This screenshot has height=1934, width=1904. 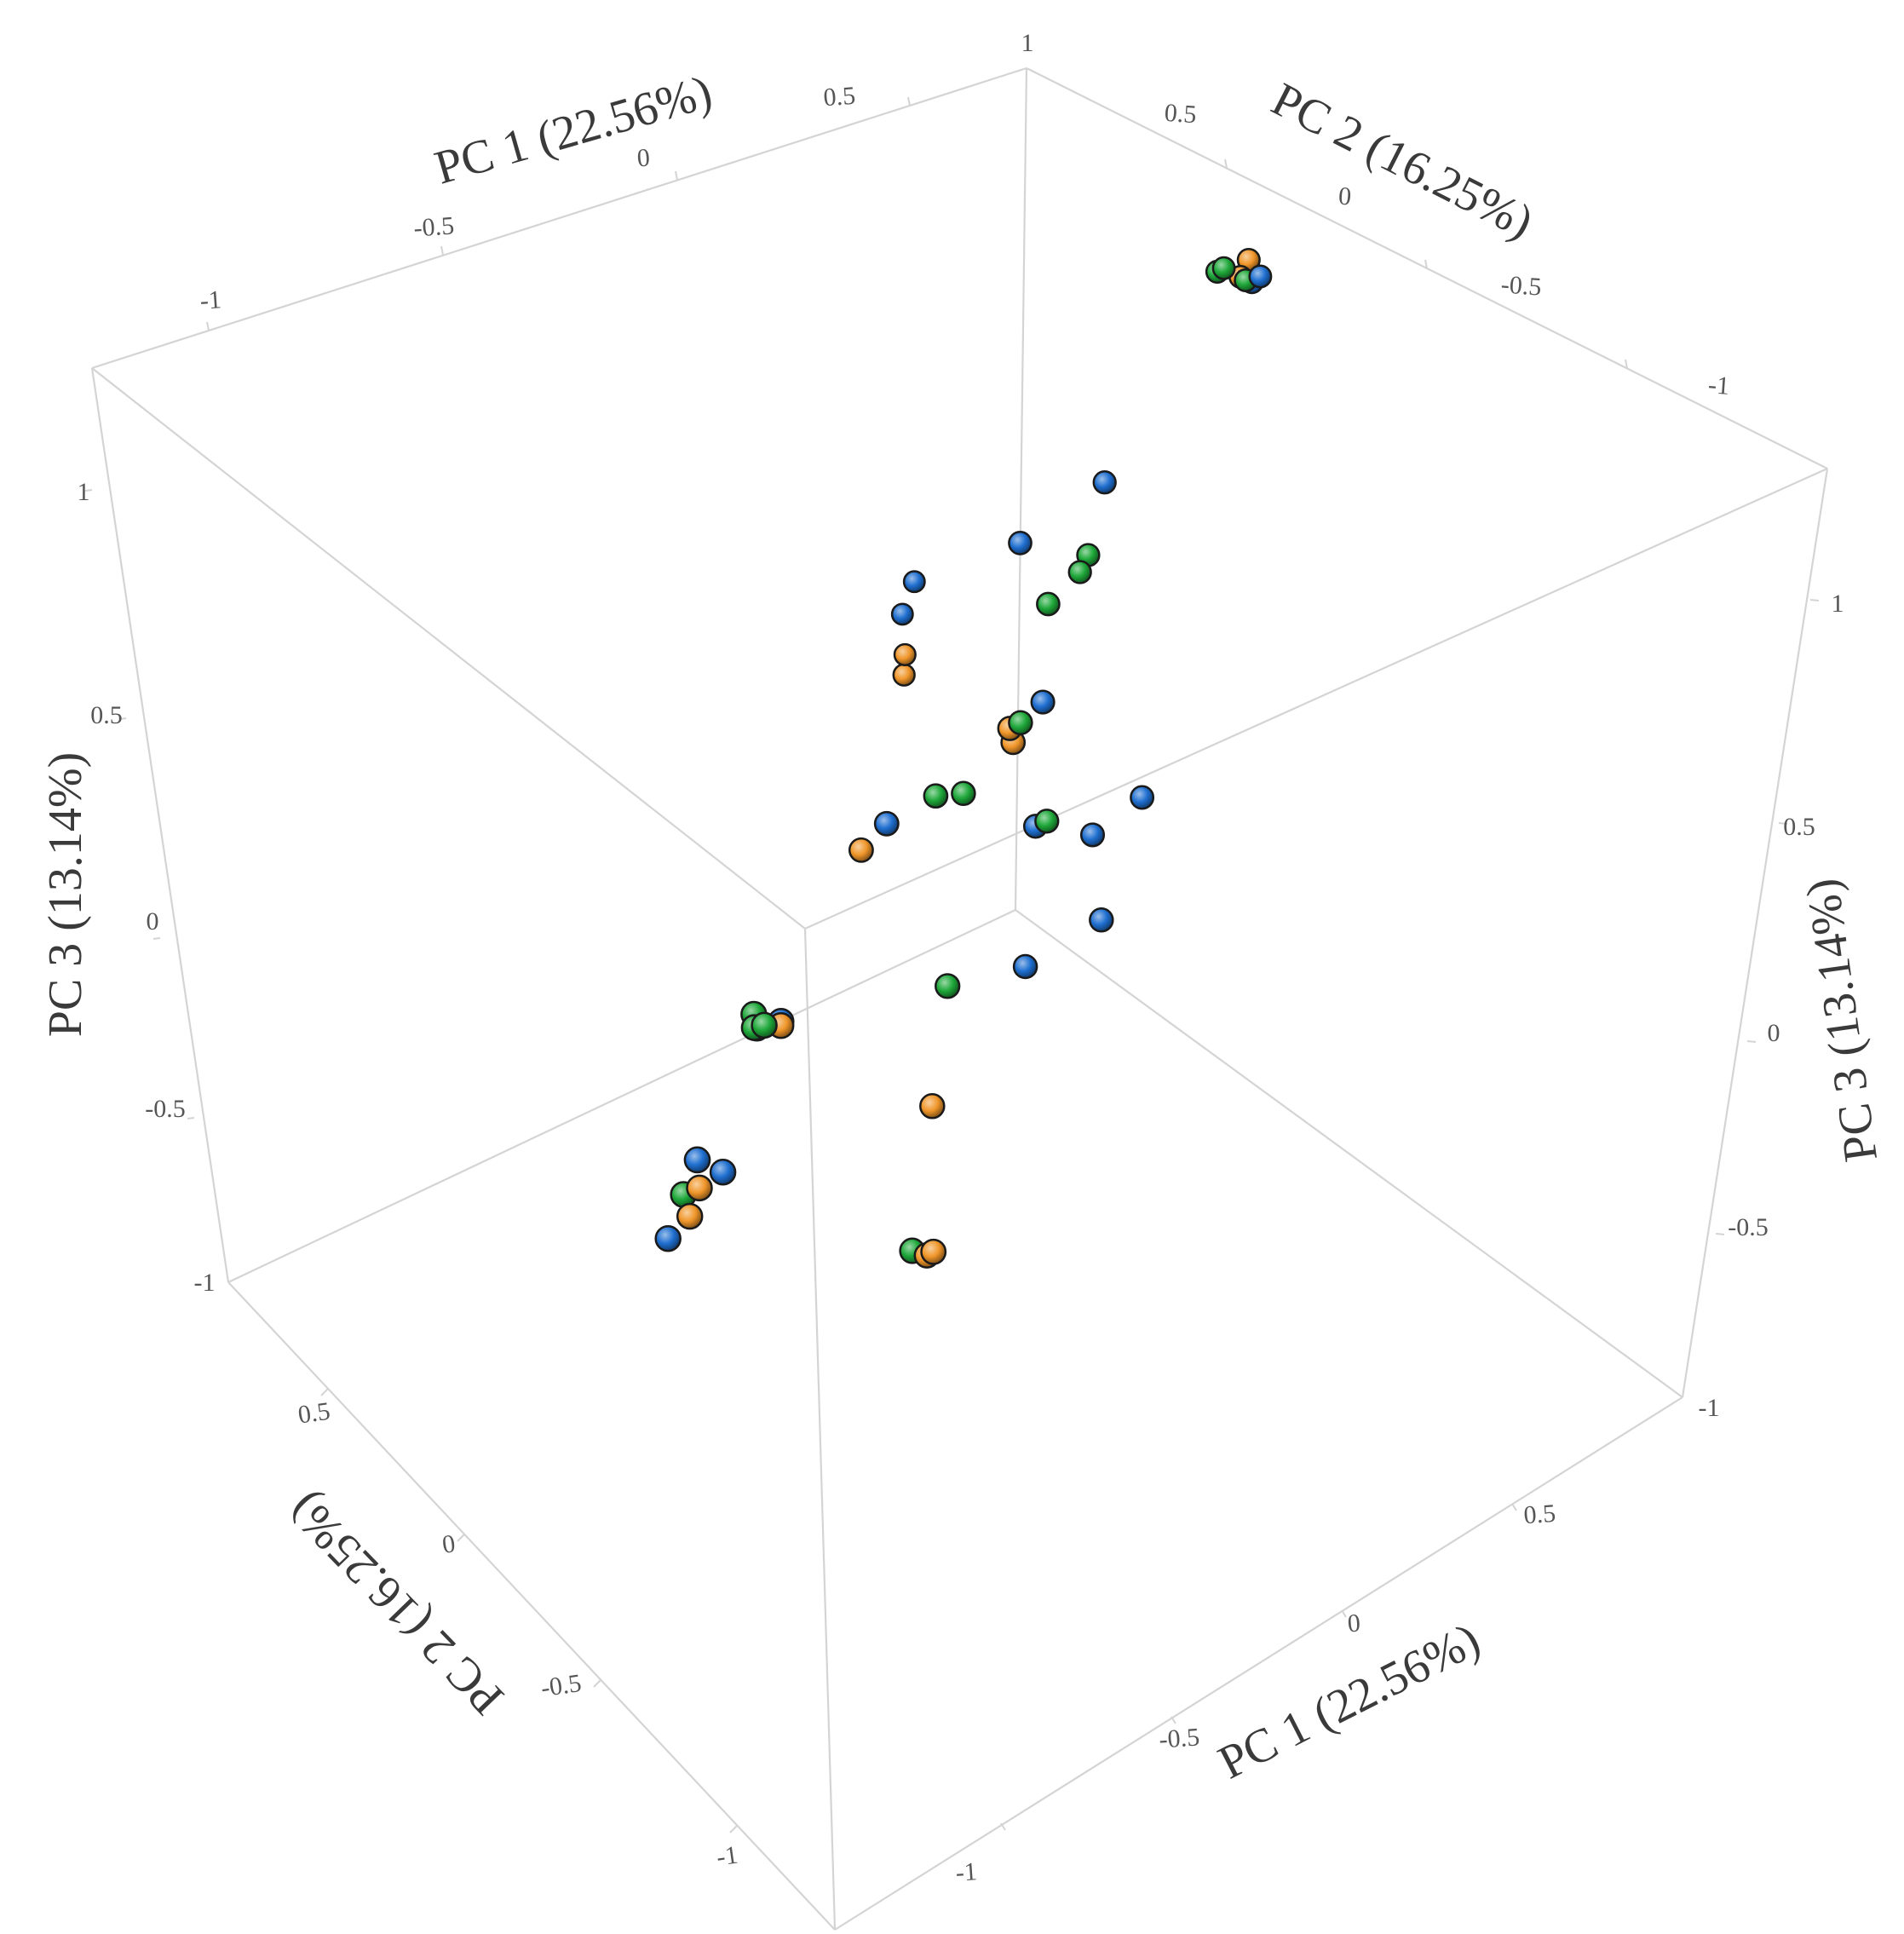 What do you see at coordinates (160, 825) in the screenshot?
I see `cube-edge-left-vertical` at bounding box center [160, 825].